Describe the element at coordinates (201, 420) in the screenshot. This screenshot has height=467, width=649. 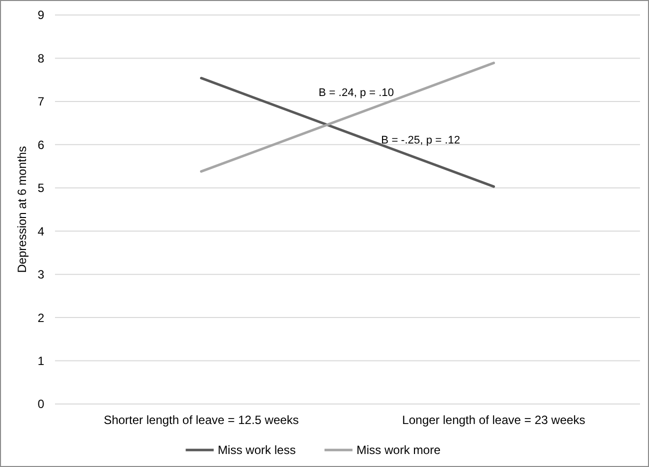
I see `x-tick-label: Shorter length of leave = 12.5 weeks` at that location.